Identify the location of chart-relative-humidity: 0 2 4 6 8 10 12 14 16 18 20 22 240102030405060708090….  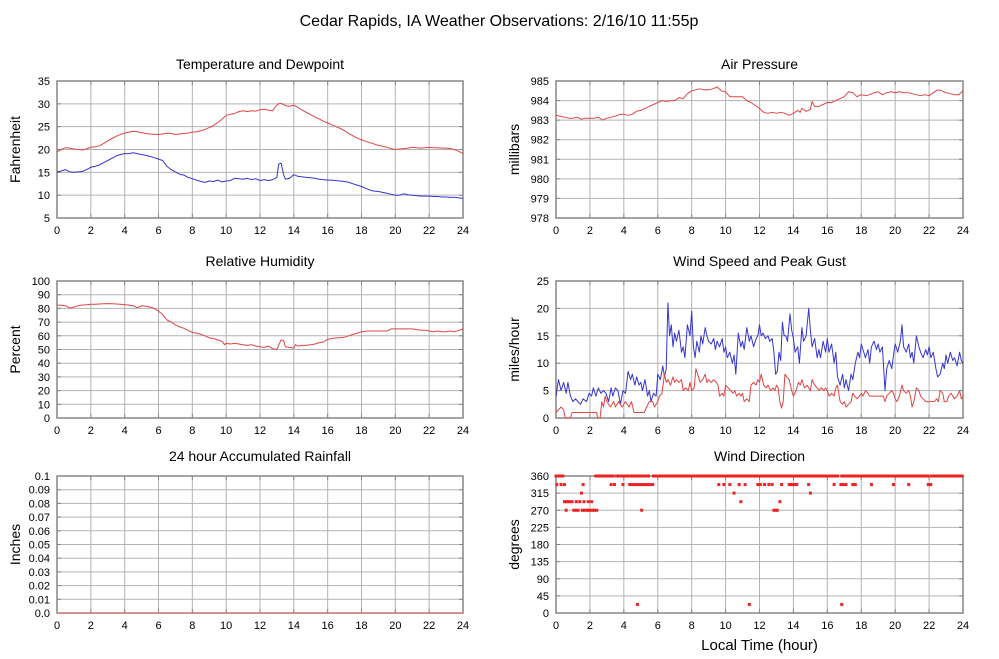
(238, 345).